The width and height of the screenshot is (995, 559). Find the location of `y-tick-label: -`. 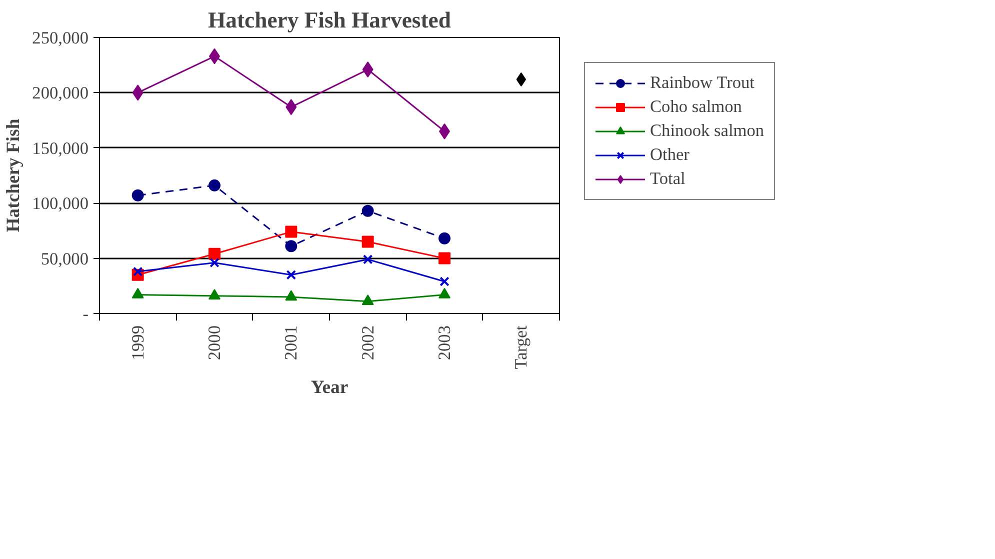

y-tick-label: - is located at coordinates (85, 314).